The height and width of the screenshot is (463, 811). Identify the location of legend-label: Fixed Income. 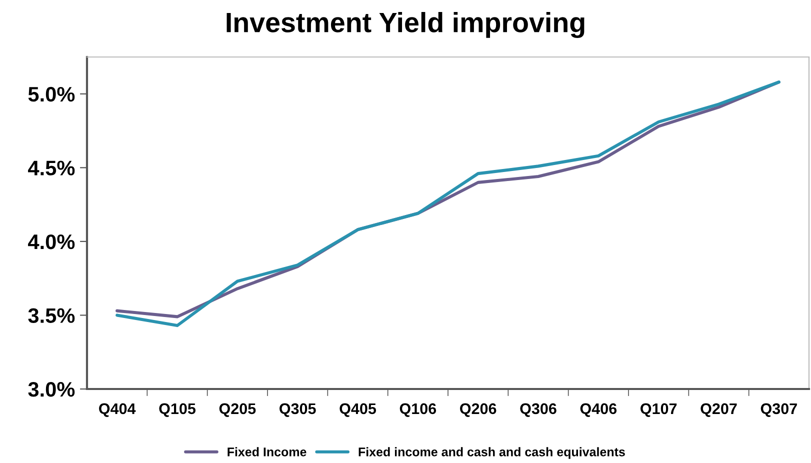
(267, 451).